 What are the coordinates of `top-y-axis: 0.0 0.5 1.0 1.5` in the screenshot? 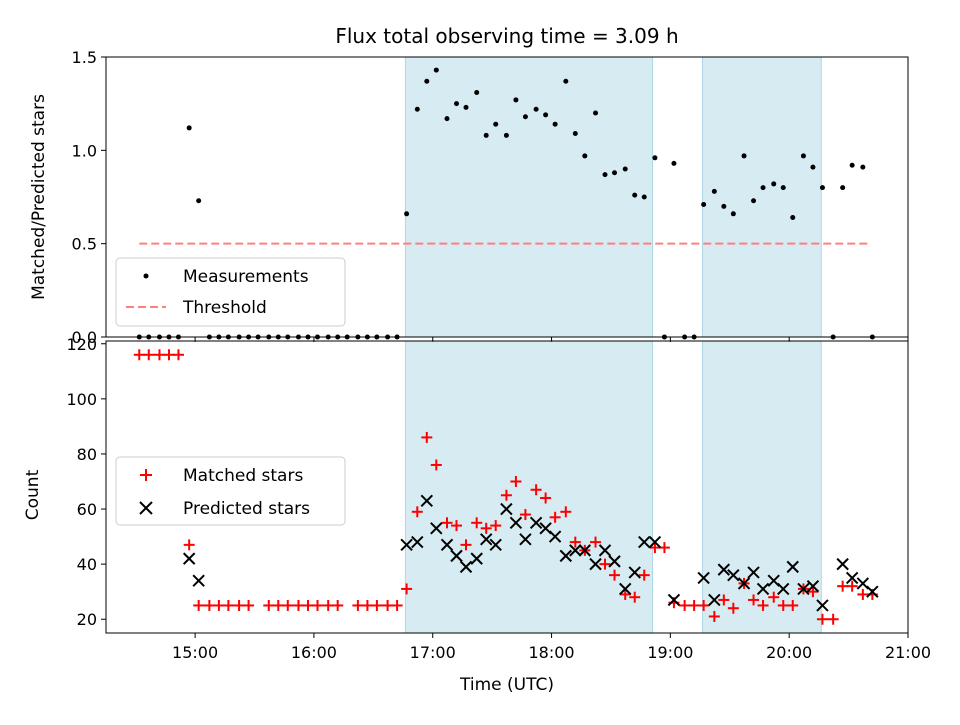 It's located at (89, 197).